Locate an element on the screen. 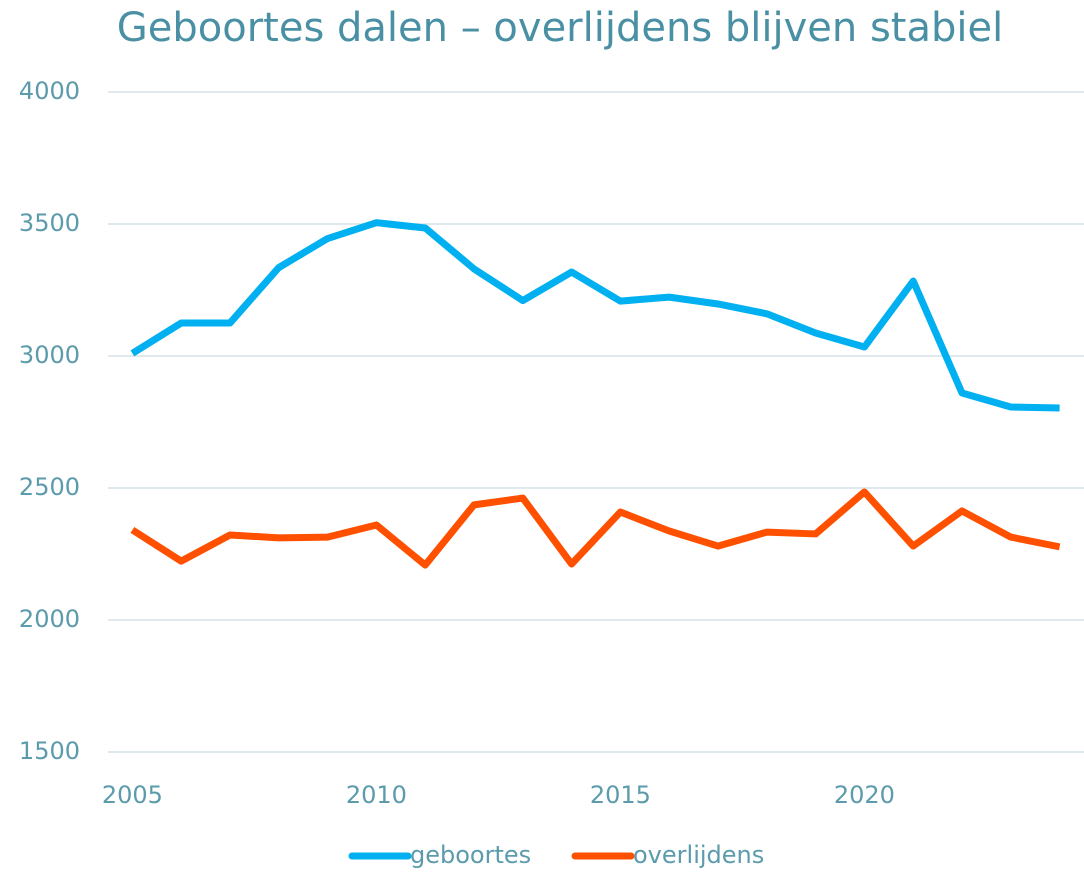 The width and height of the screenshot is (1084, 872). x-tick-label: 2020 is located at coordinates (864, 795).